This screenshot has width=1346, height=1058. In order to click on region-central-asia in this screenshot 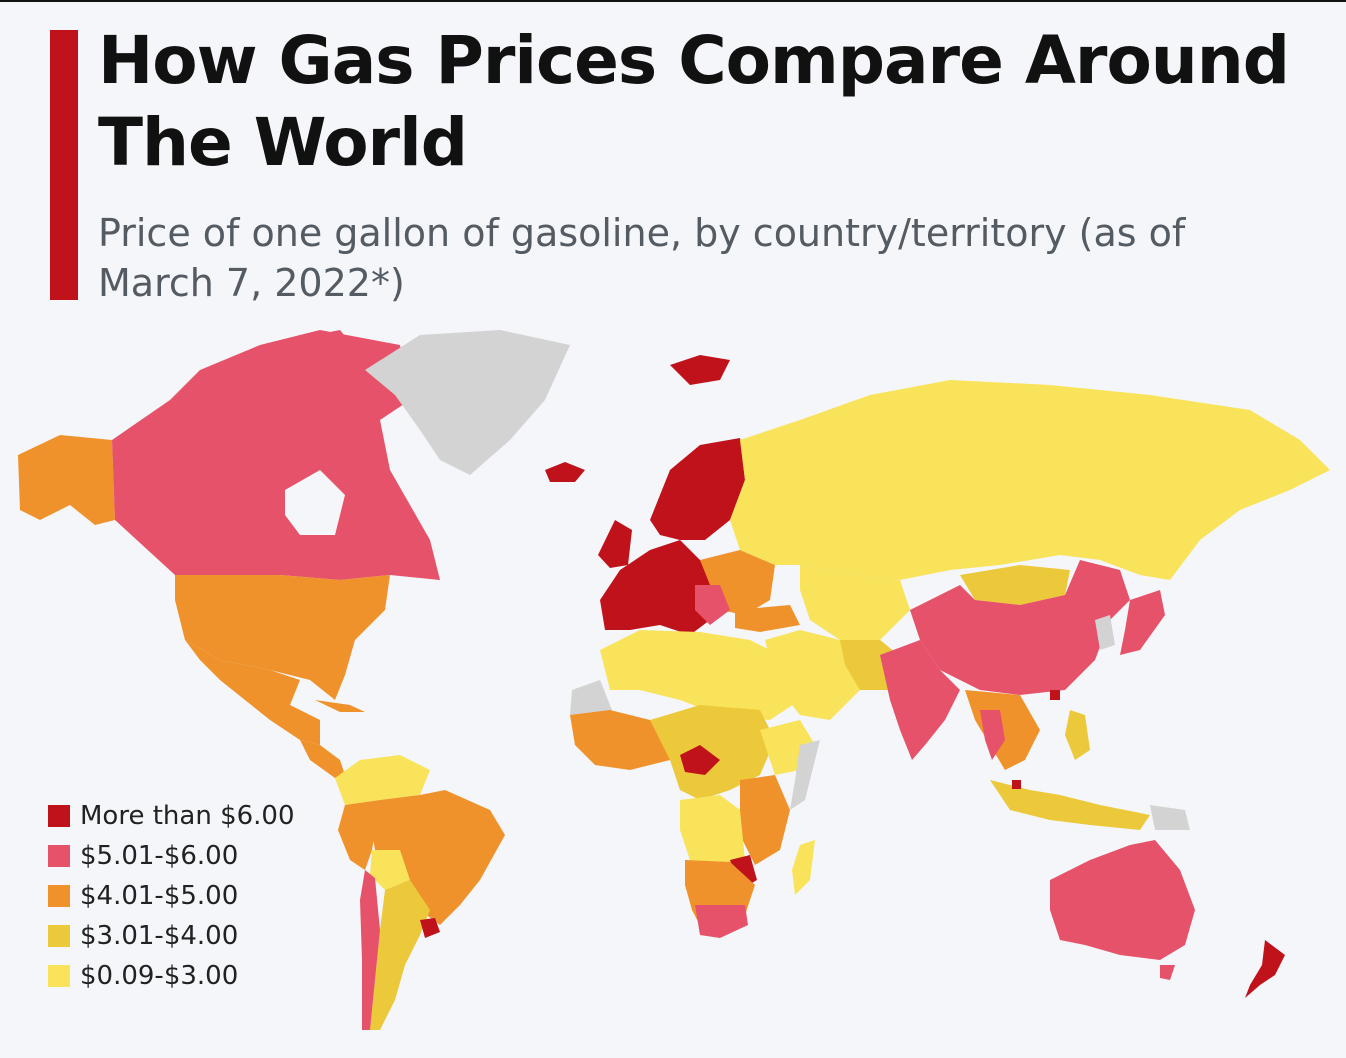, I will do `click(855, 602)`.